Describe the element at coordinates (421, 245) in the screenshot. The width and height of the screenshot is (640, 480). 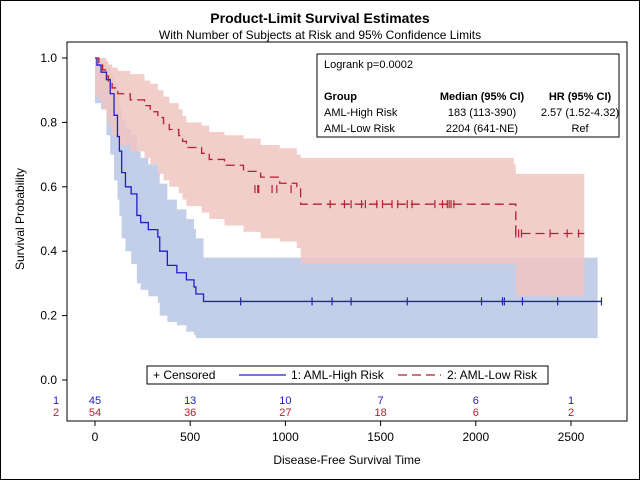
I see `censor-marks` at that location.